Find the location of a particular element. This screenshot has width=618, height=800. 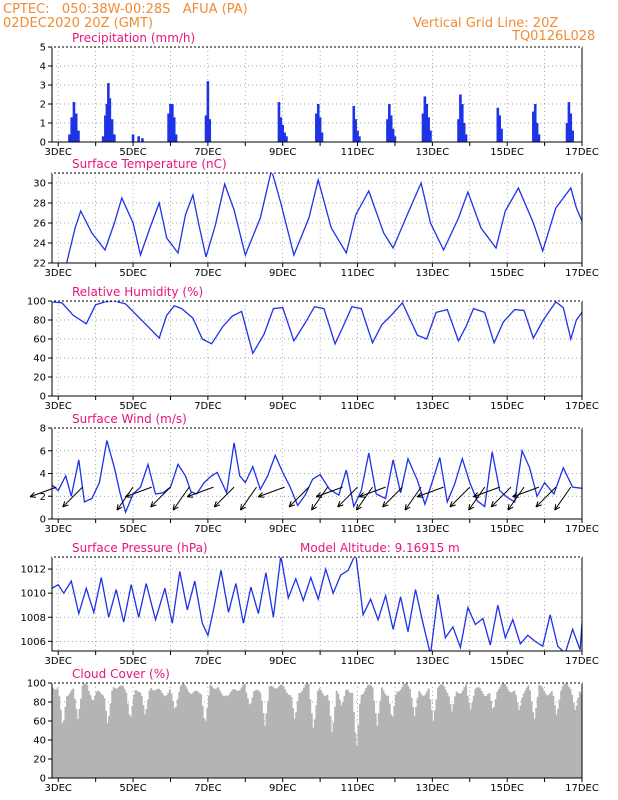

datetime-header: 02DEC2020 20Z (GMT) is located at coordinates (78, 23).